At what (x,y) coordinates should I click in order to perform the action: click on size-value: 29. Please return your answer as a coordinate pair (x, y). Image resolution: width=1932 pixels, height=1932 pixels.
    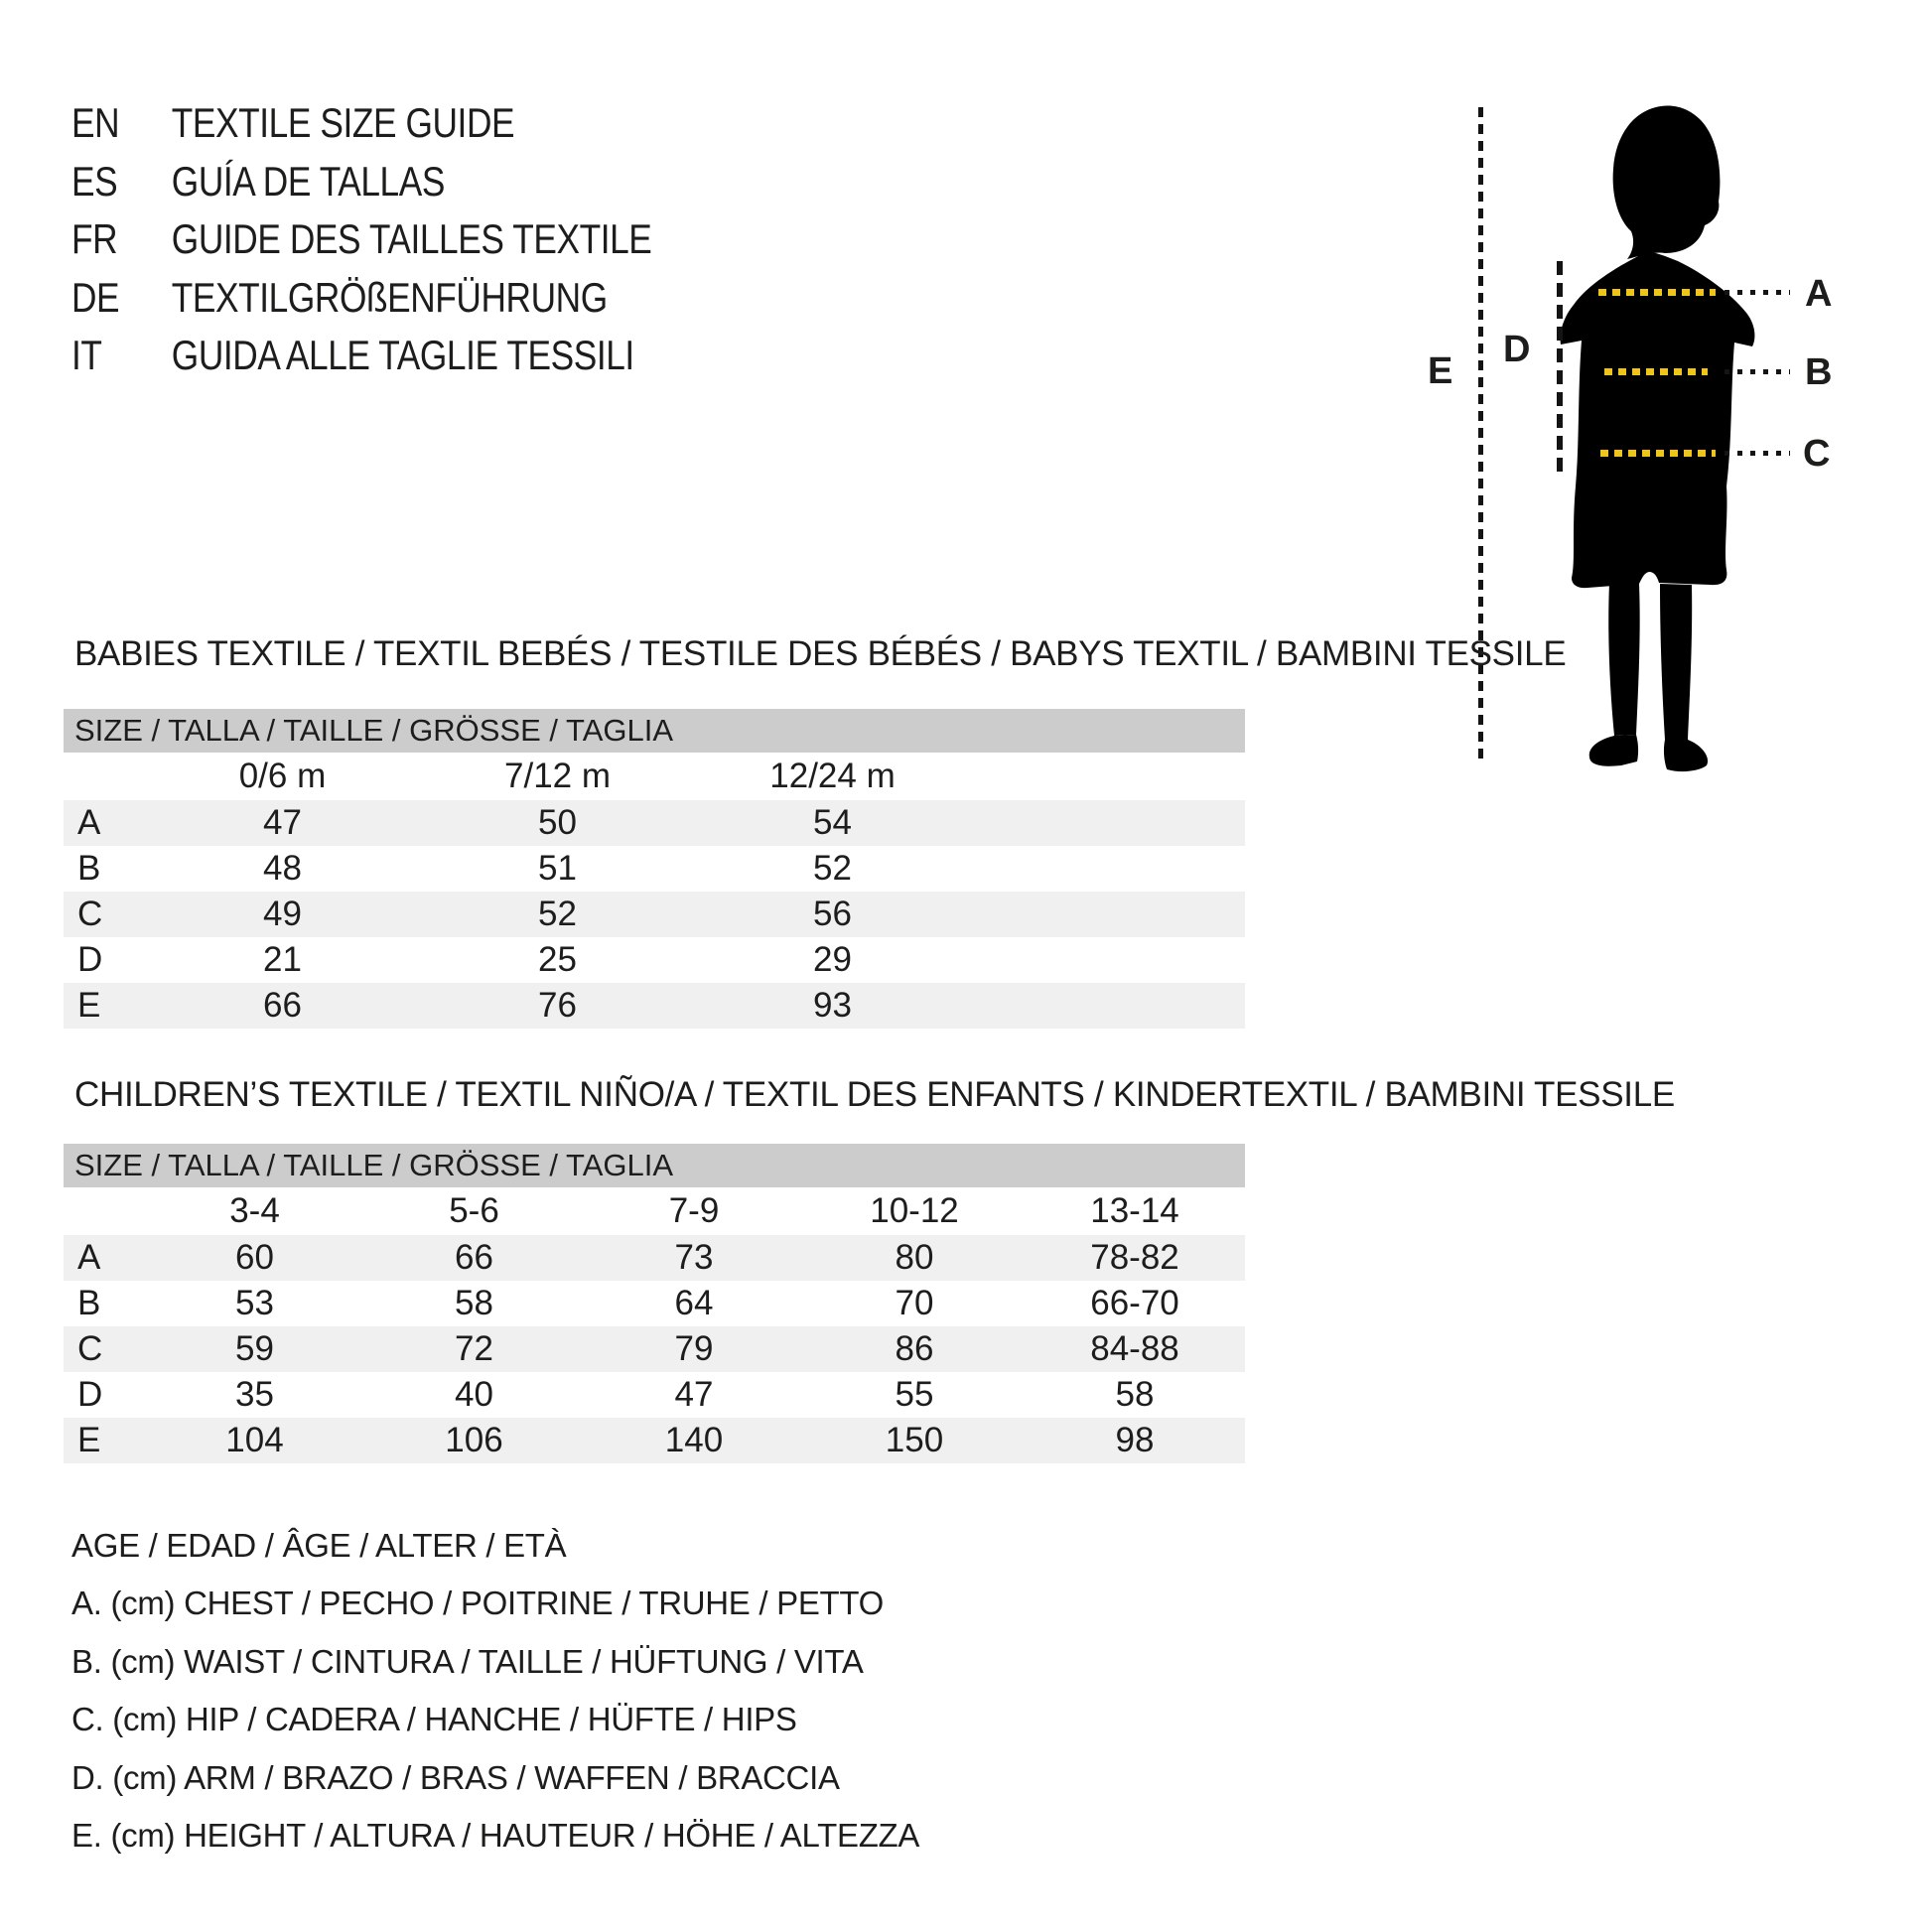
    Looking at the image, I should click on (833, 959).